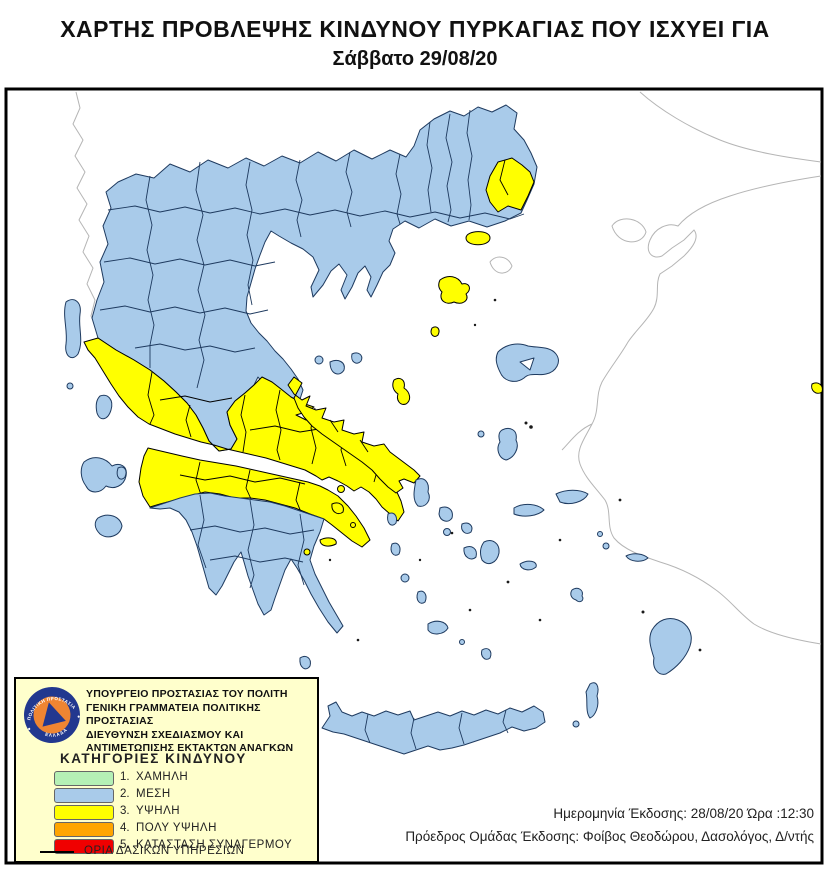  What do you see at coordinates (214, 845) in the screenshot?
I see `risk-label: ΚΑΤΑΣΤΑΣΗ ΣΥΝΑΓΕΡΜΟΥ` at bounding box center [214, 845].